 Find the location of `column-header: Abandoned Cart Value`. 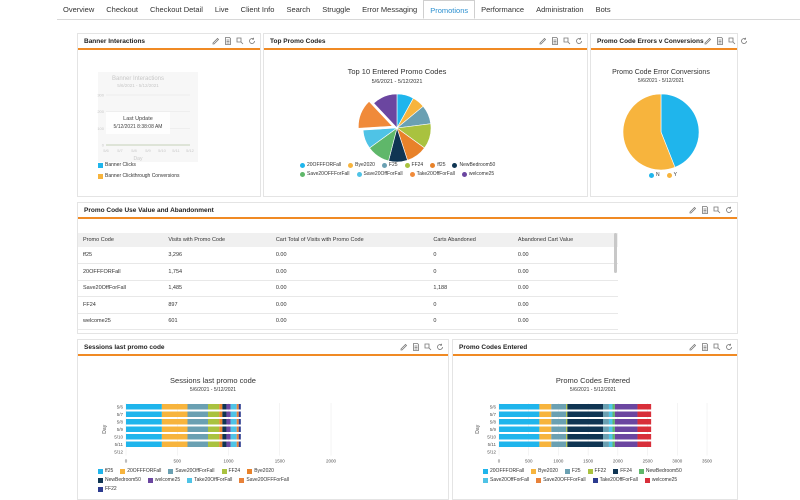

column-header: Abandoned Cart Value is located at coordinates (565, 240).